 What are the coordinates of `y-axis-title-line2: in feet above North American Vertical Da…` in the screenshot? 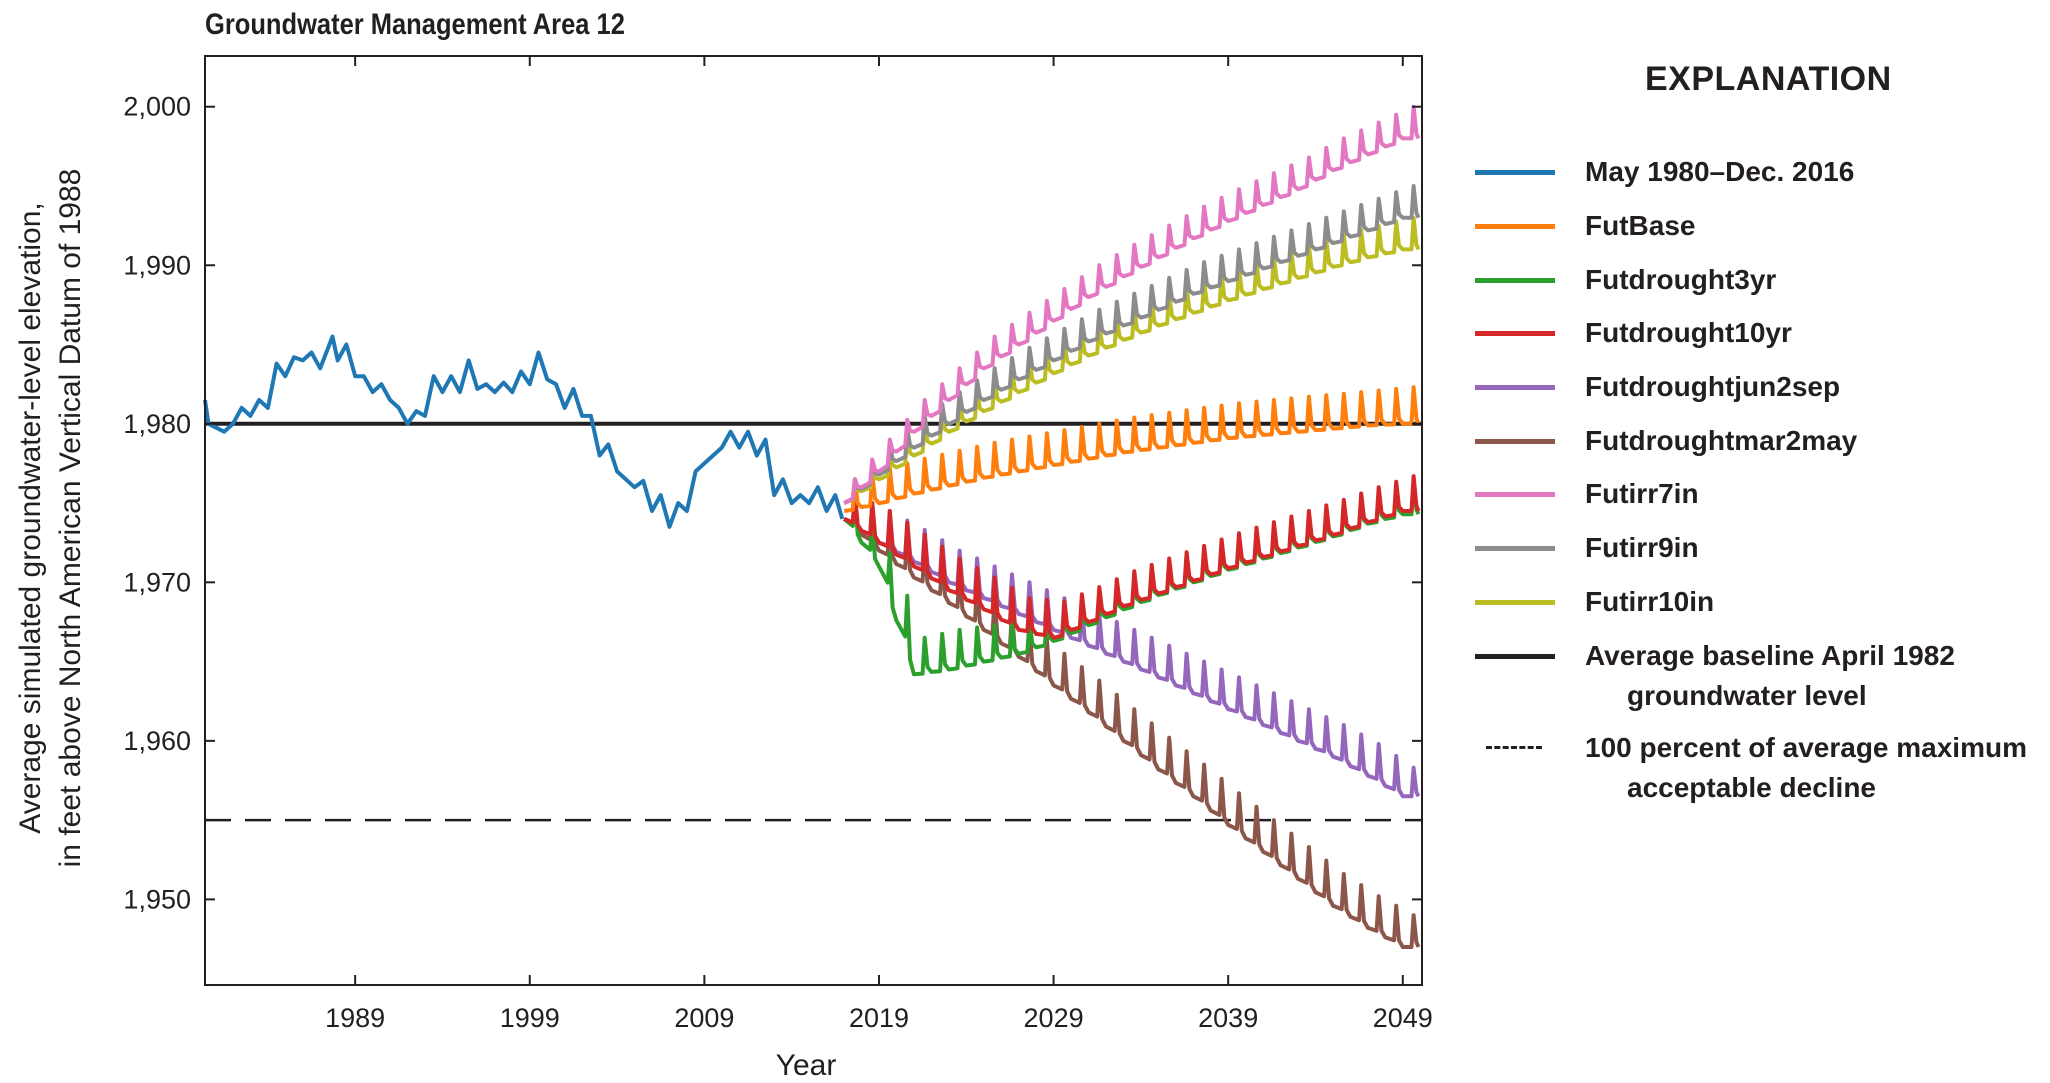 It's located at (70, 518).